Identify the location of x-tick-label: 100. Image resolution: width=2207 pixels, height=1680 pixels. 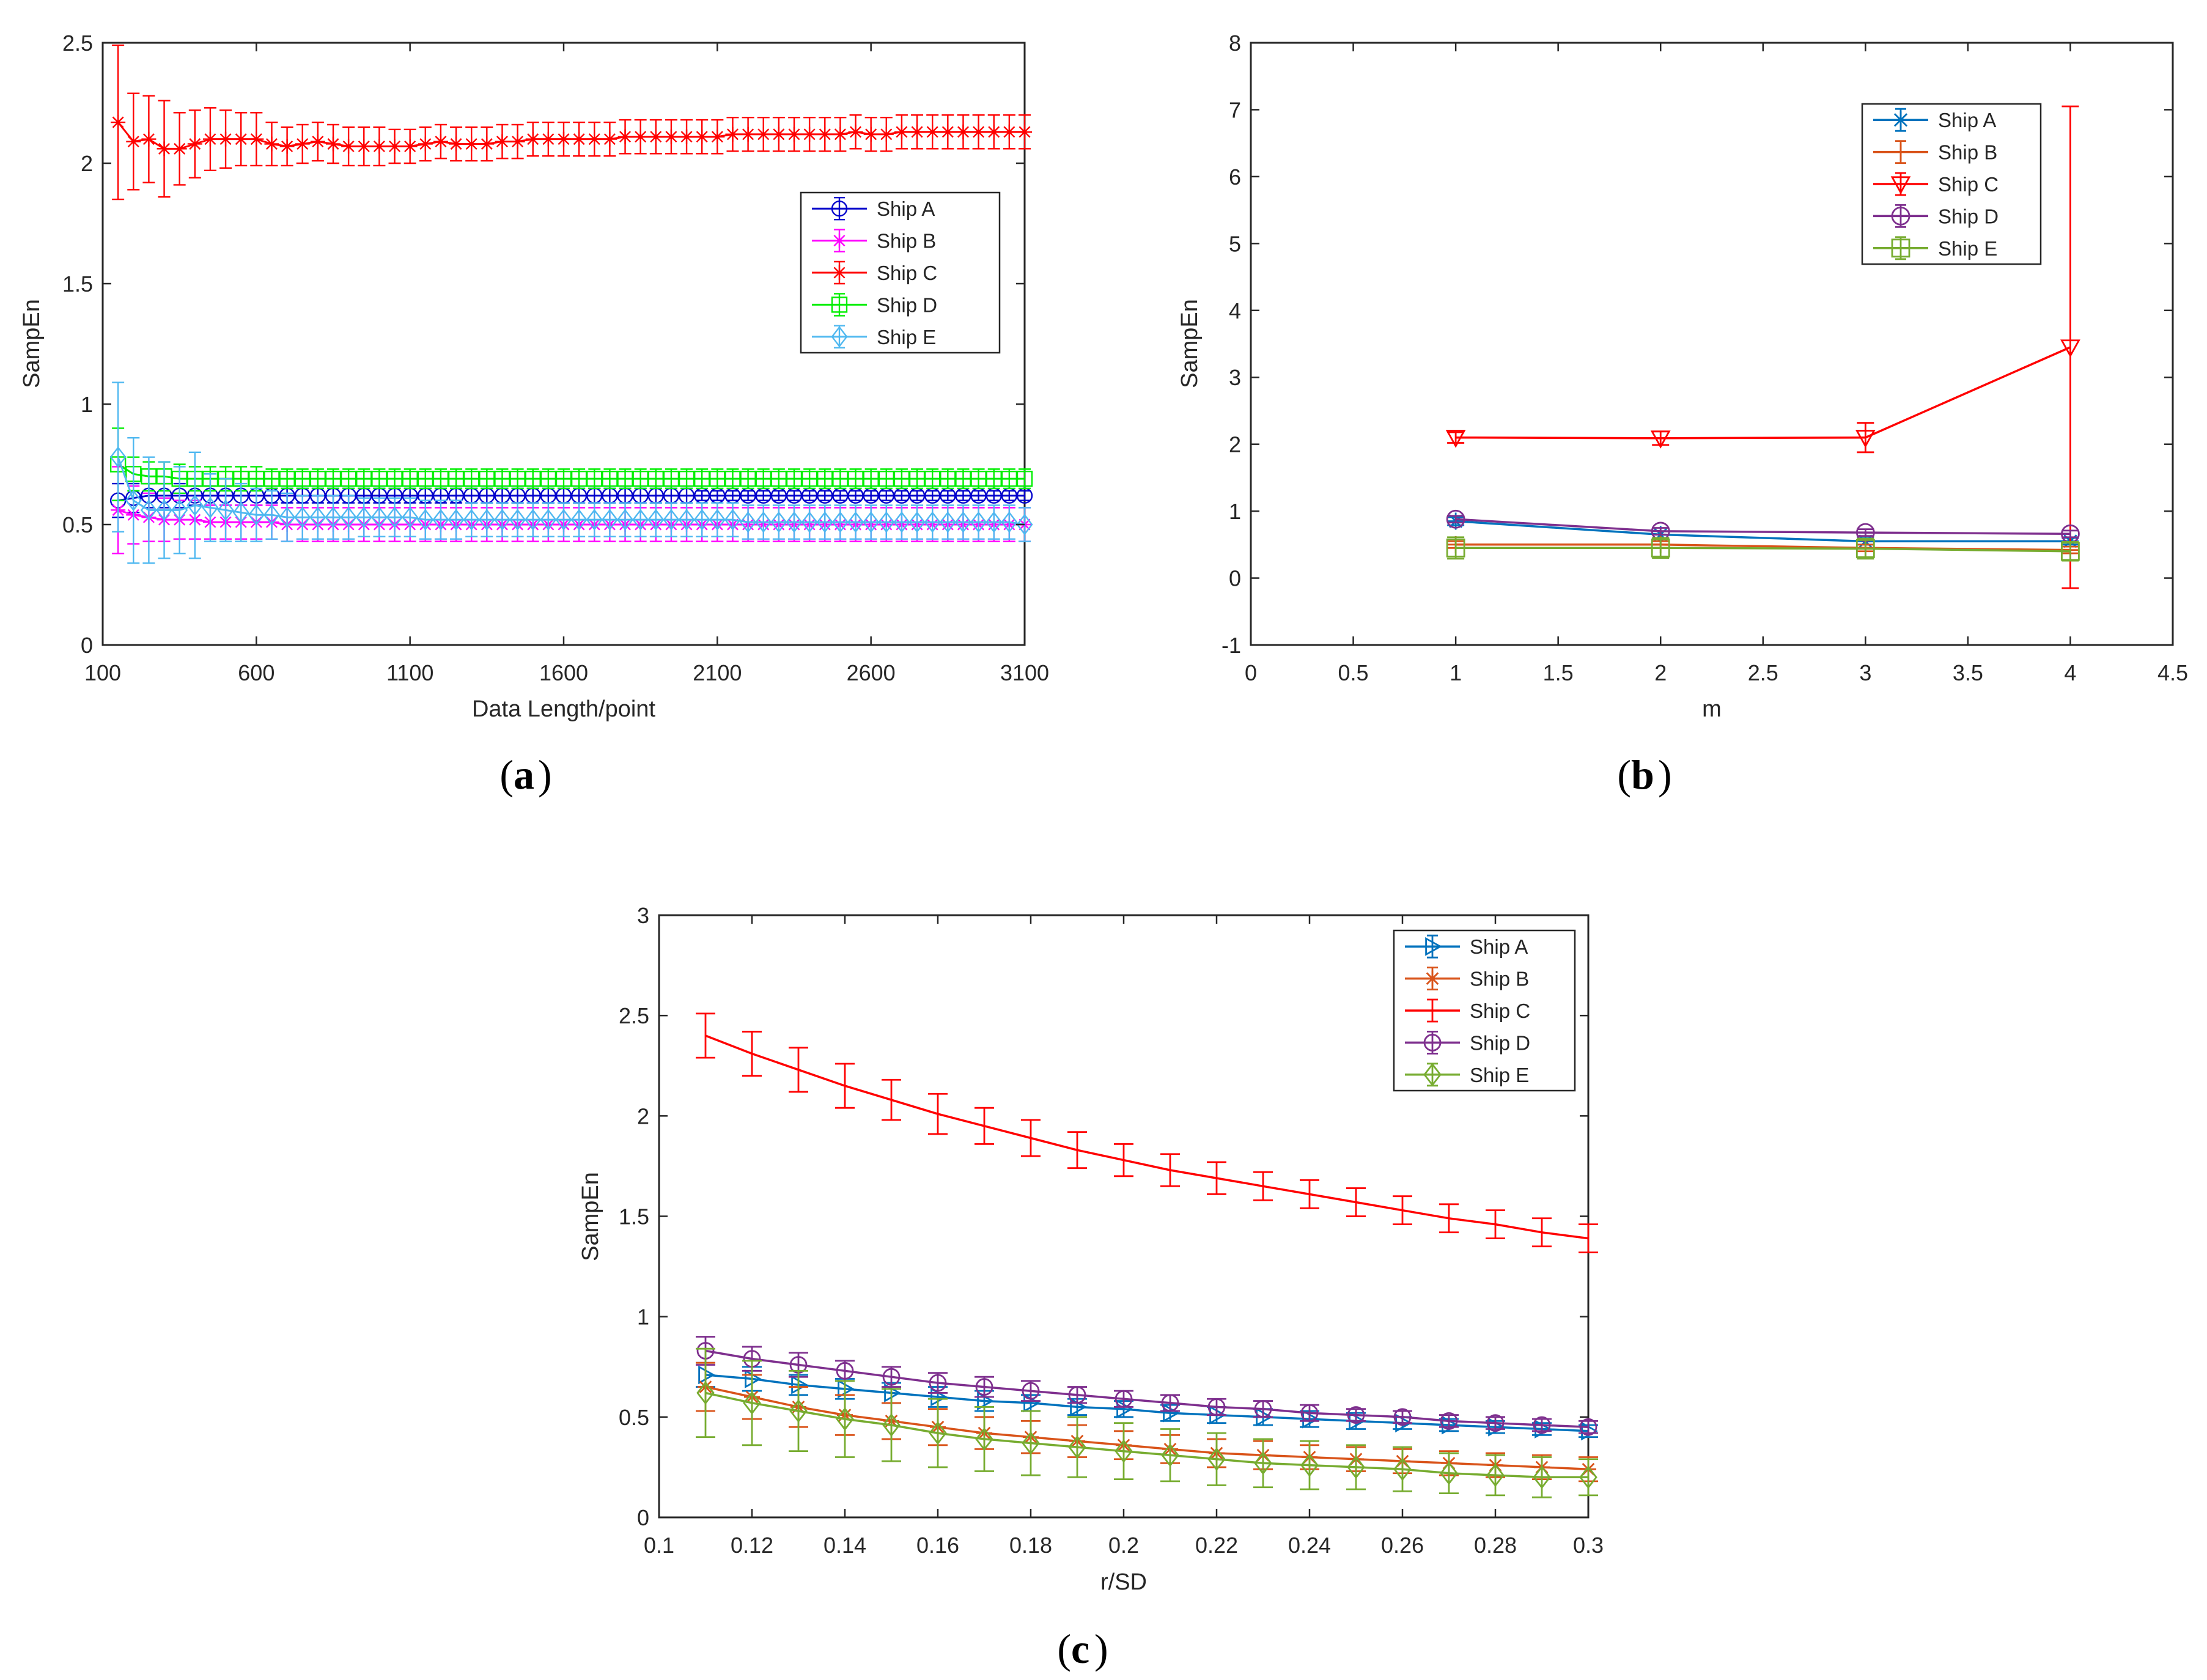
(102, 672).